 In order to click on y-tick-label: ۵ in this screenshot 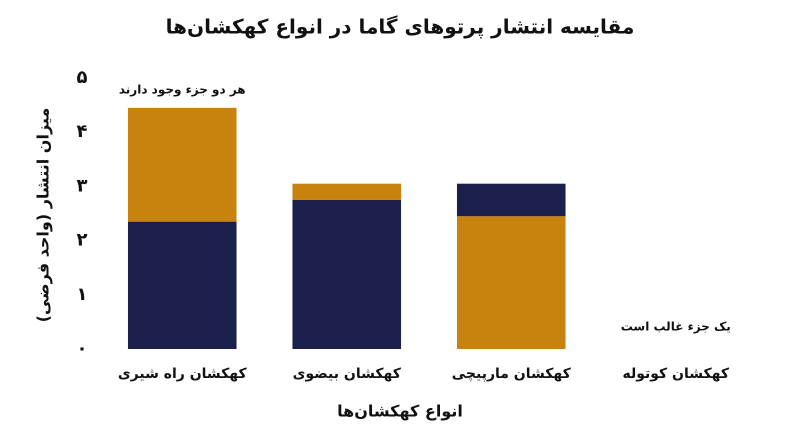, I will do `click(82, 77)`.